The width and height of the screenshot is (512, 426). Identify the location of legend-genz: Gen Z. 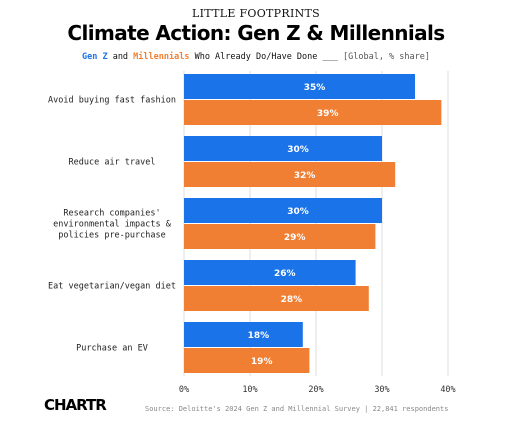
(94, 57).